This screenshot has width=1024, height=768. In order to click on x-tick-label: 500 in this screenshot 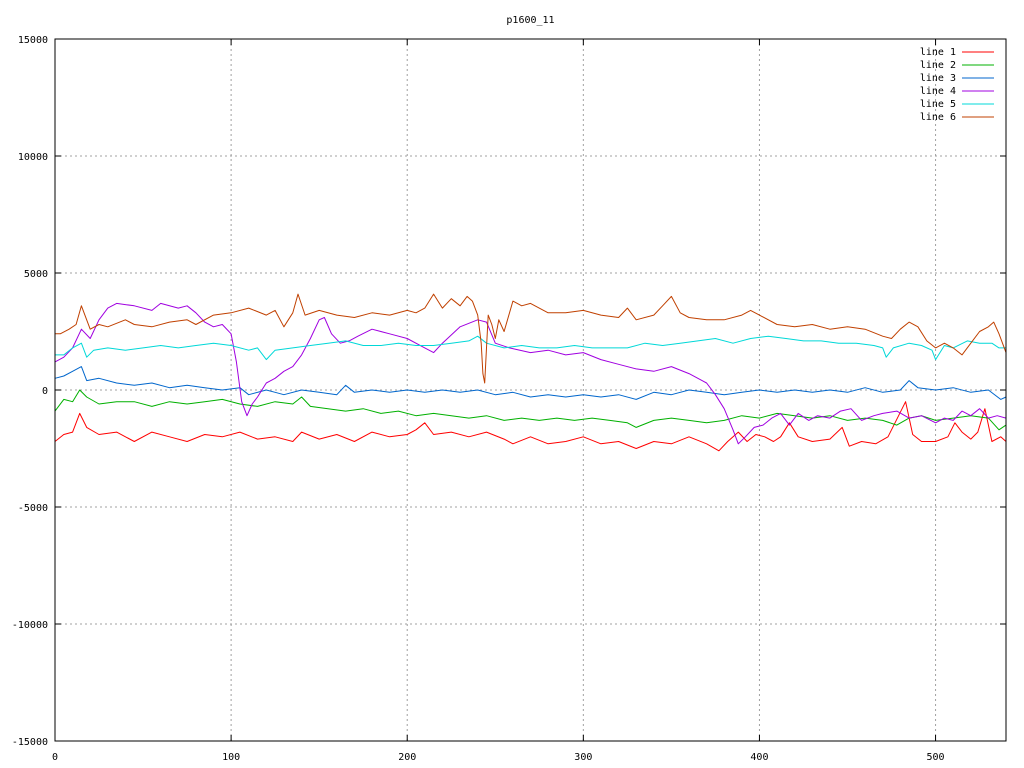, I will do `click(936, 757)`.